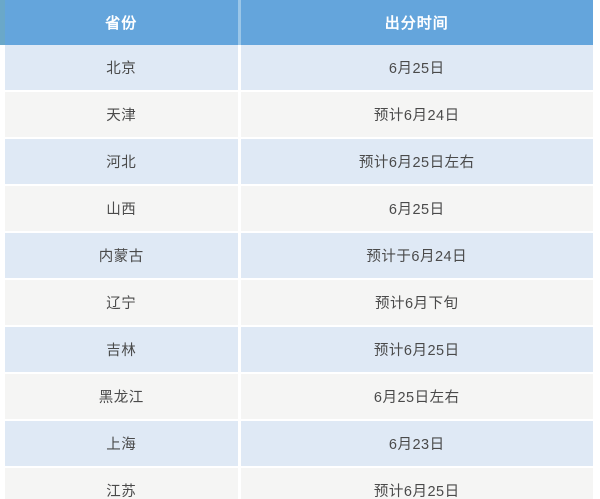 This screenshot has height=499, width=600. I want to click on table-row: 上海 6月23日, so click(299, 444).